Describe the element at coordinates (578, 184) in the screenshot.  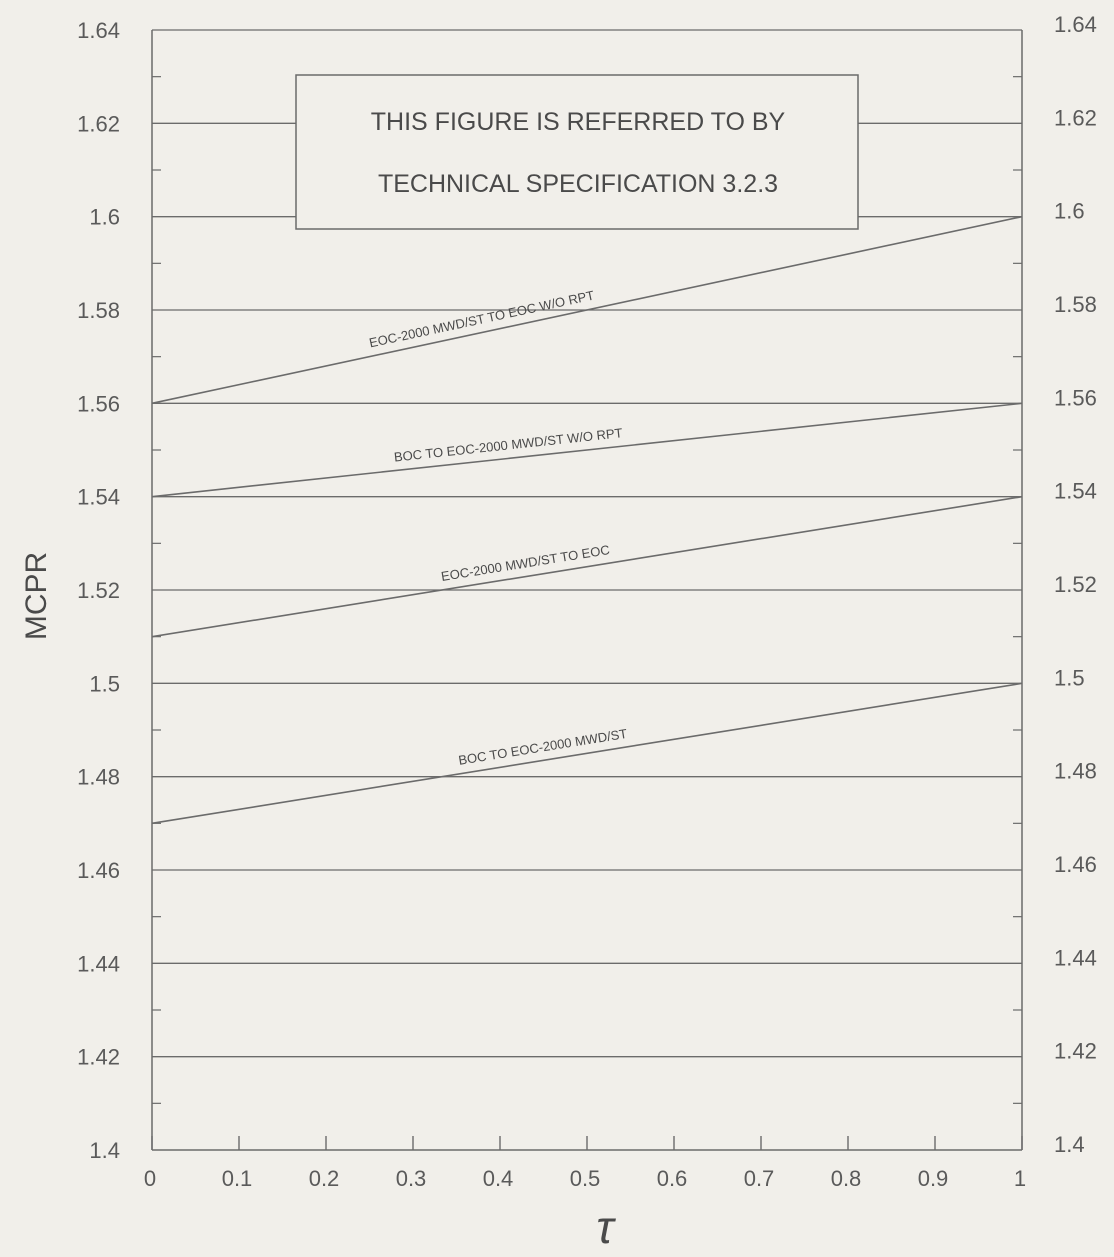
I see `annotation-line-2: TECHNICAL SPECIFICATION 3.2.3` at that location.